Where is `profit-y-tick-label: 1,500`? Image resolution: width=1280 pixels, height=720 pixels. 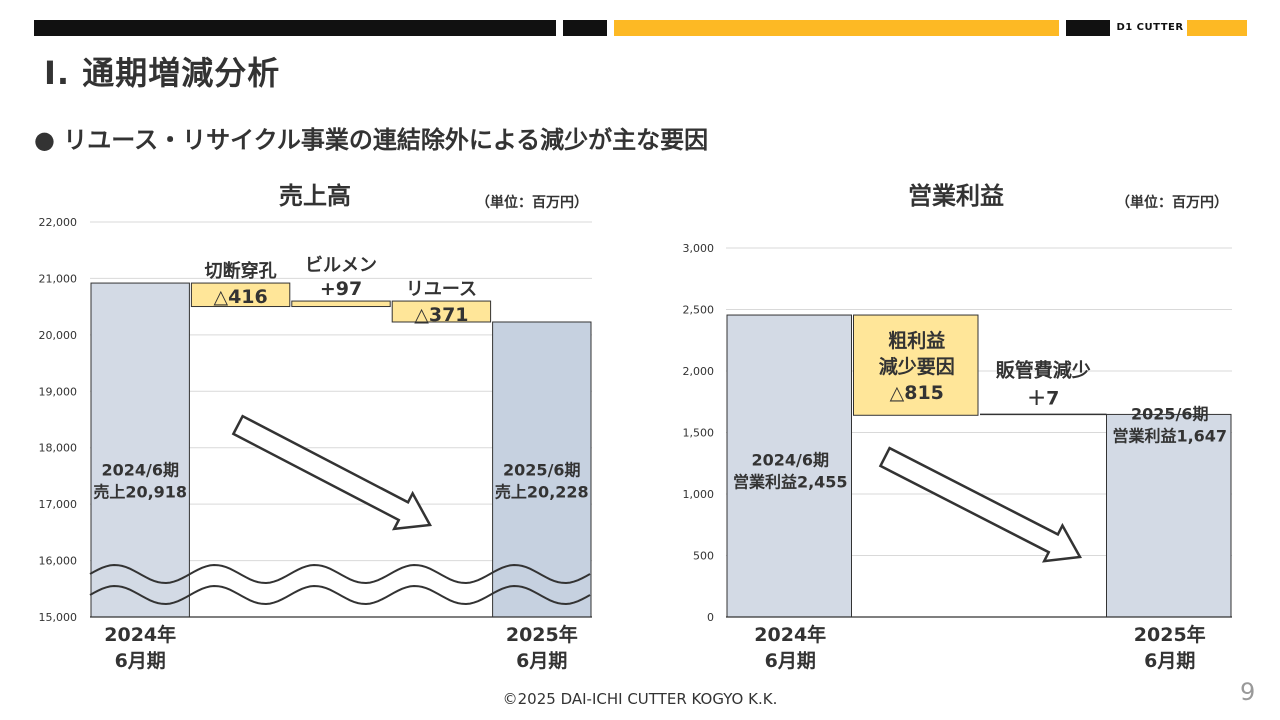
profit-y-tick-label: 1,500 is located at coordinates (699, 433).